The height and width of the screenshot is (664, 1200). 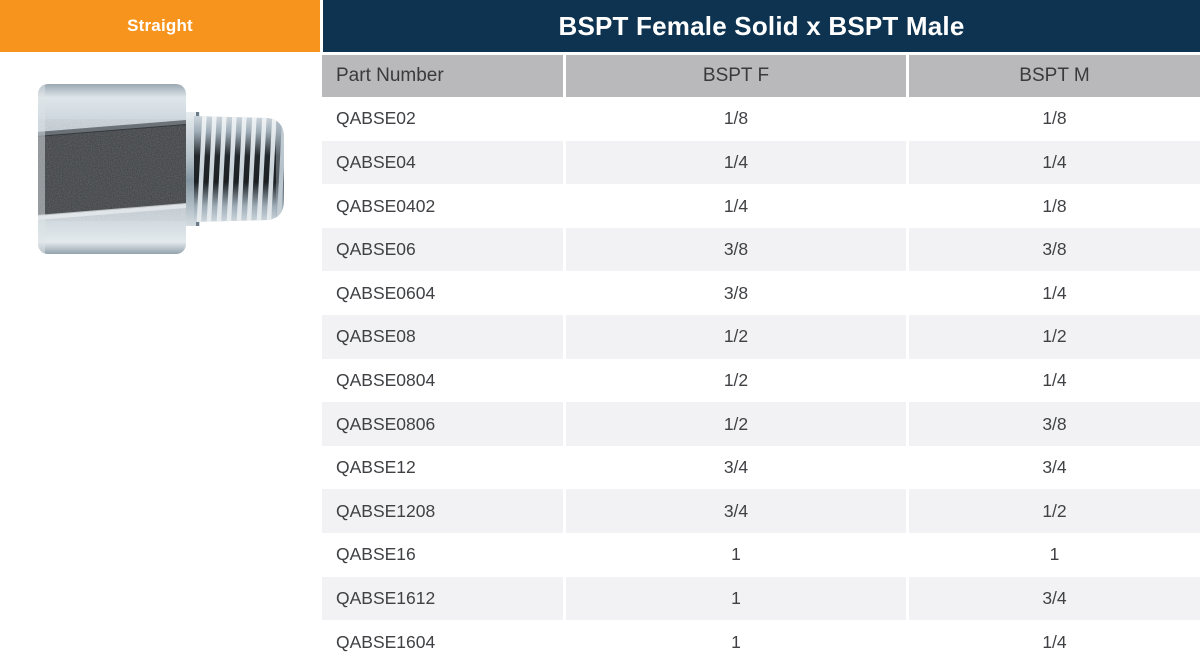 I want to click on bspt-m-cell: 1, so click(x=1053, y=555).